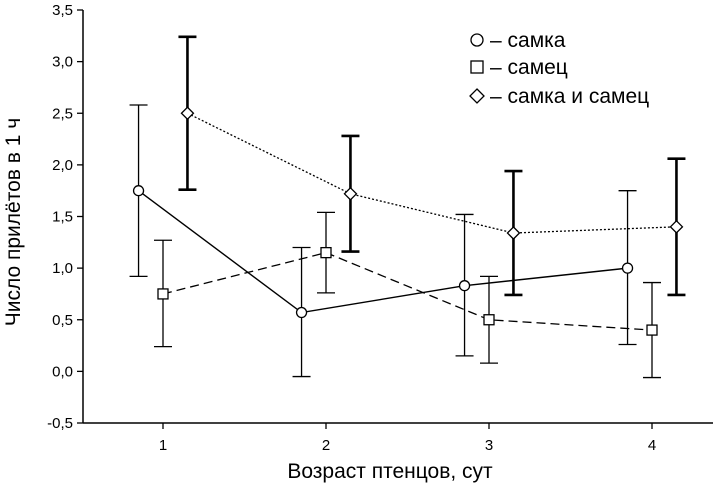 The height and width of the screenshot is (488, 713). I want to click on legend-label-female: – самка, so click(528, 40).